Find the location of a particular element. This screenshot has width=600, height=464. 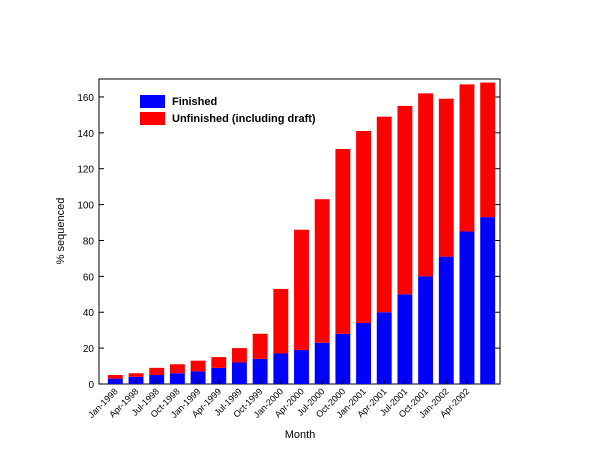

y-tick-label: 20 is located at coordinates (89, 349).